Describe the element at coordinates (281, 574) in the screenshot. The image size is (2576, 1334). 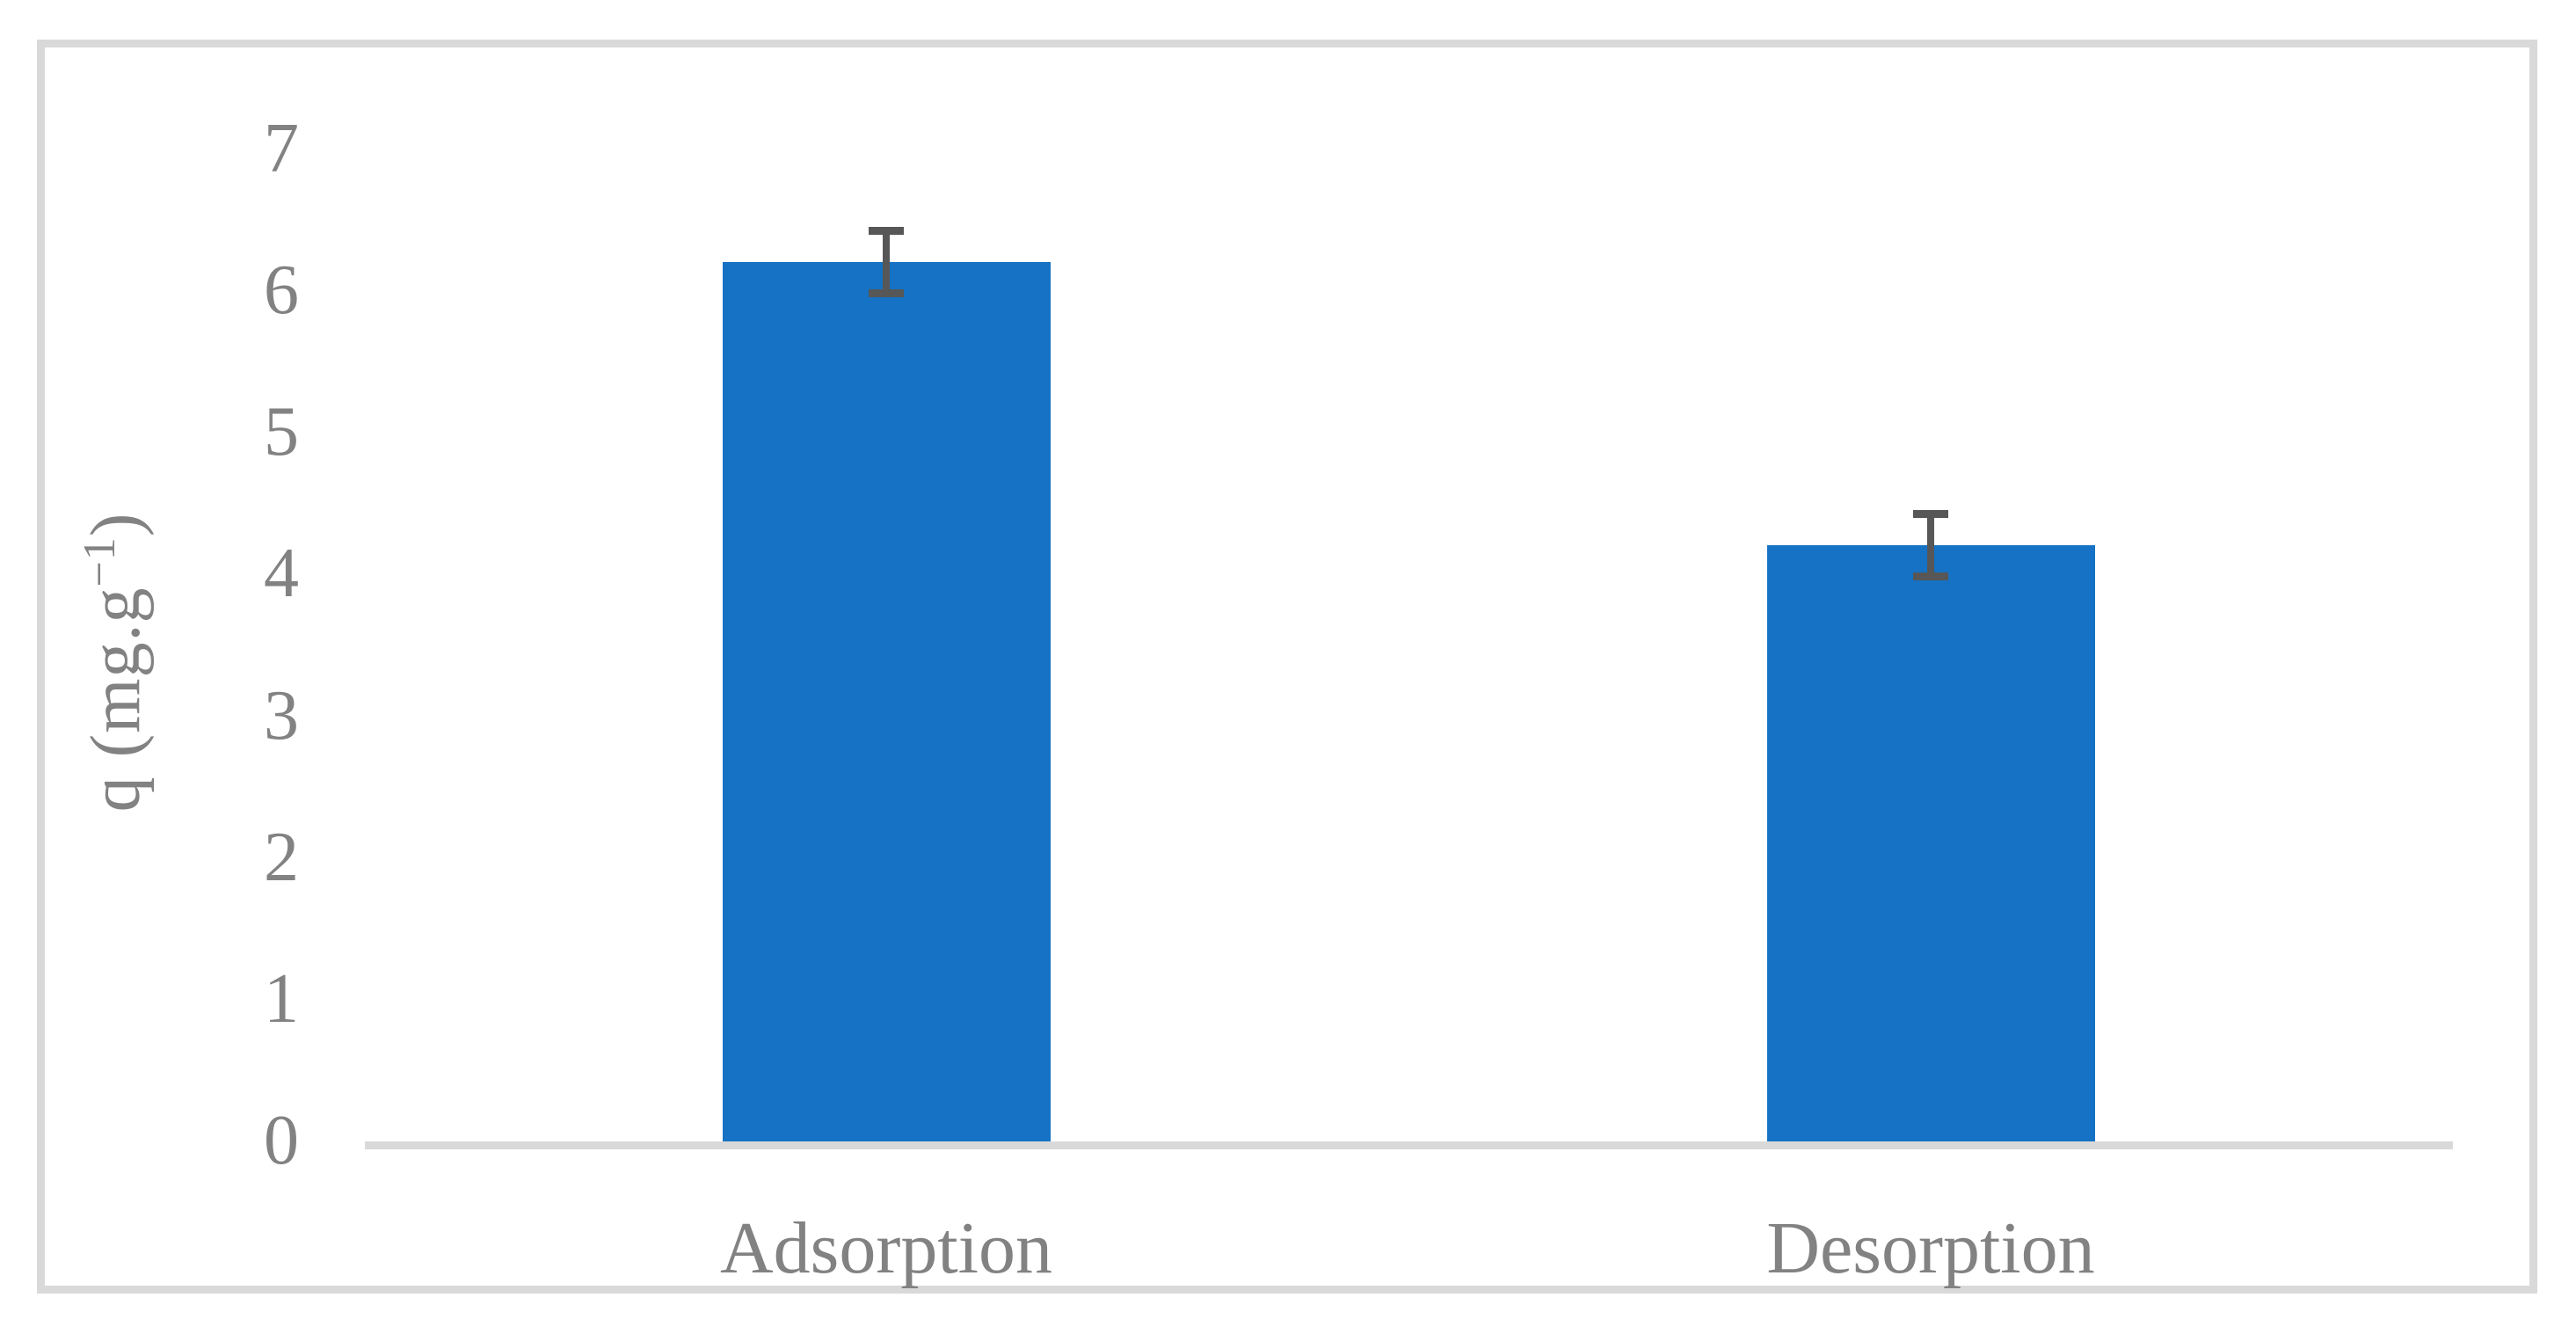
I see `y-tick-label-4: 4` at that location.